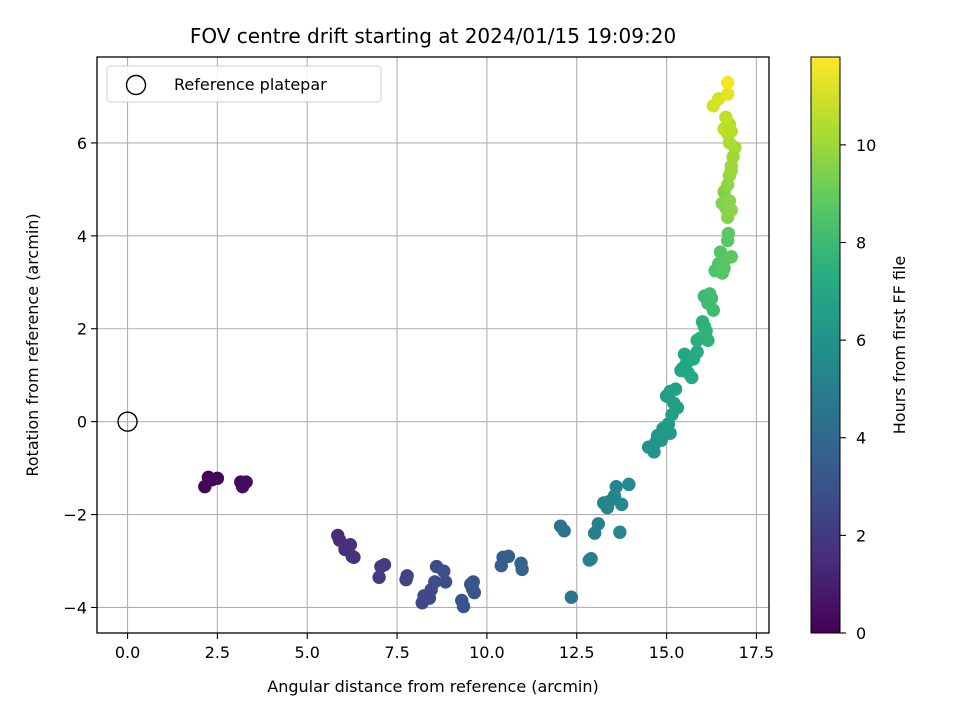 This screenshot has height=720, width=960. Describe the element at coordinates (861, 242) in the screenshot. I see `colorbar-tick-label: 8` at that location.